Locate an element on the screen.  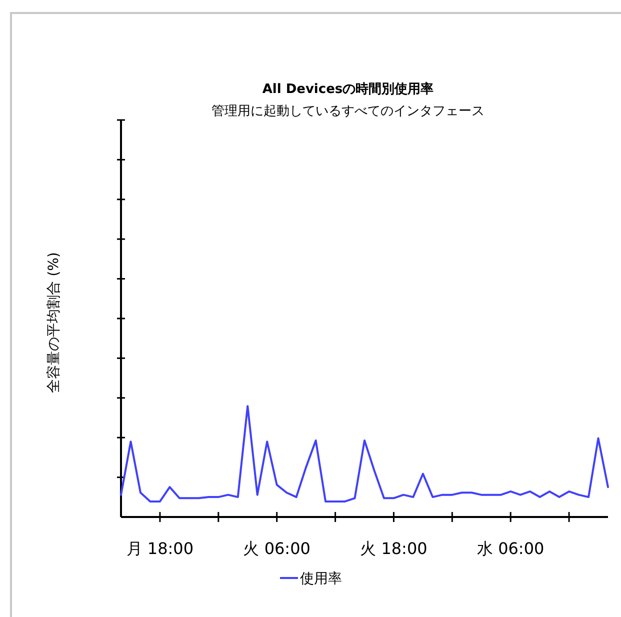
legend-label: 使用率 is located at coordinates (321, 579).